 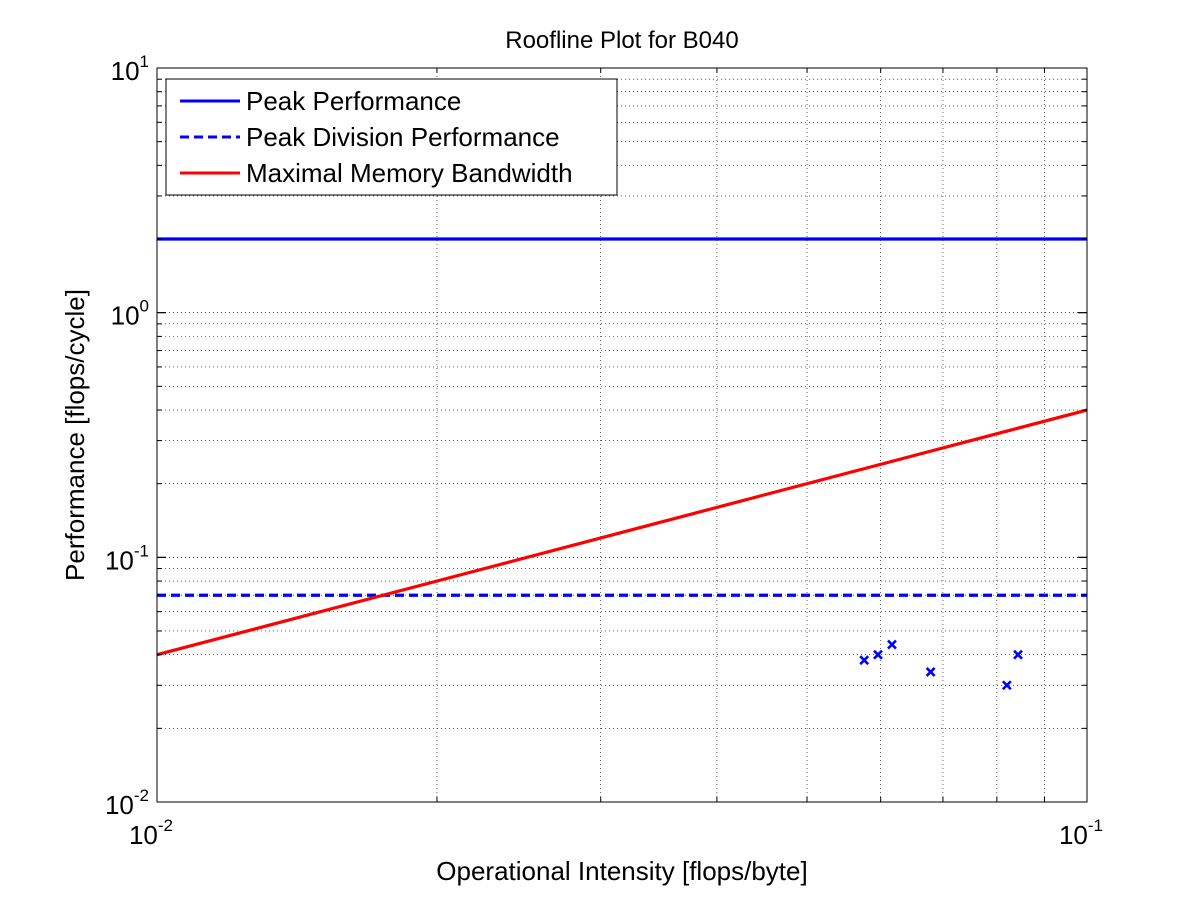 I want to click on legend-box, so click(x=391, y=137).